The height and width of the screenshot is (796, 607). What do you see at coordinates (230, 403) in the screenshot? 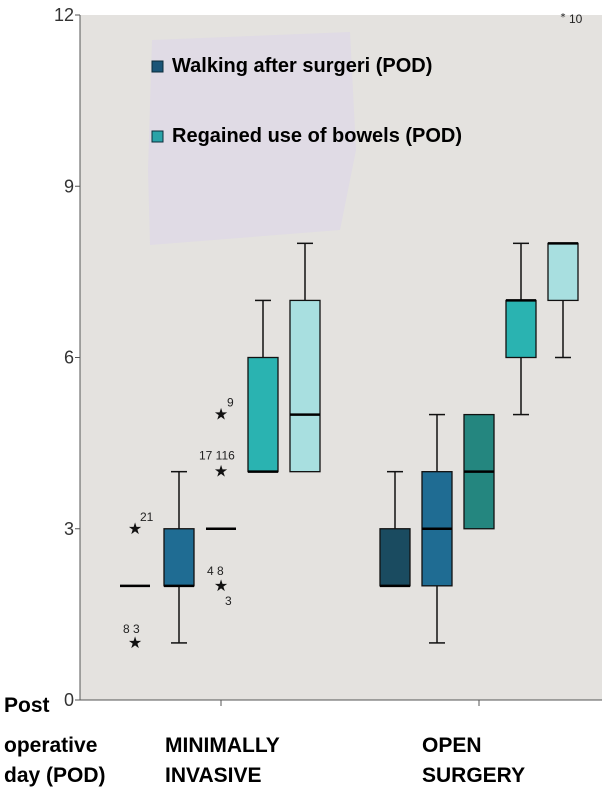
I see `outlier-label: 9` at bounding box center [230, 403].